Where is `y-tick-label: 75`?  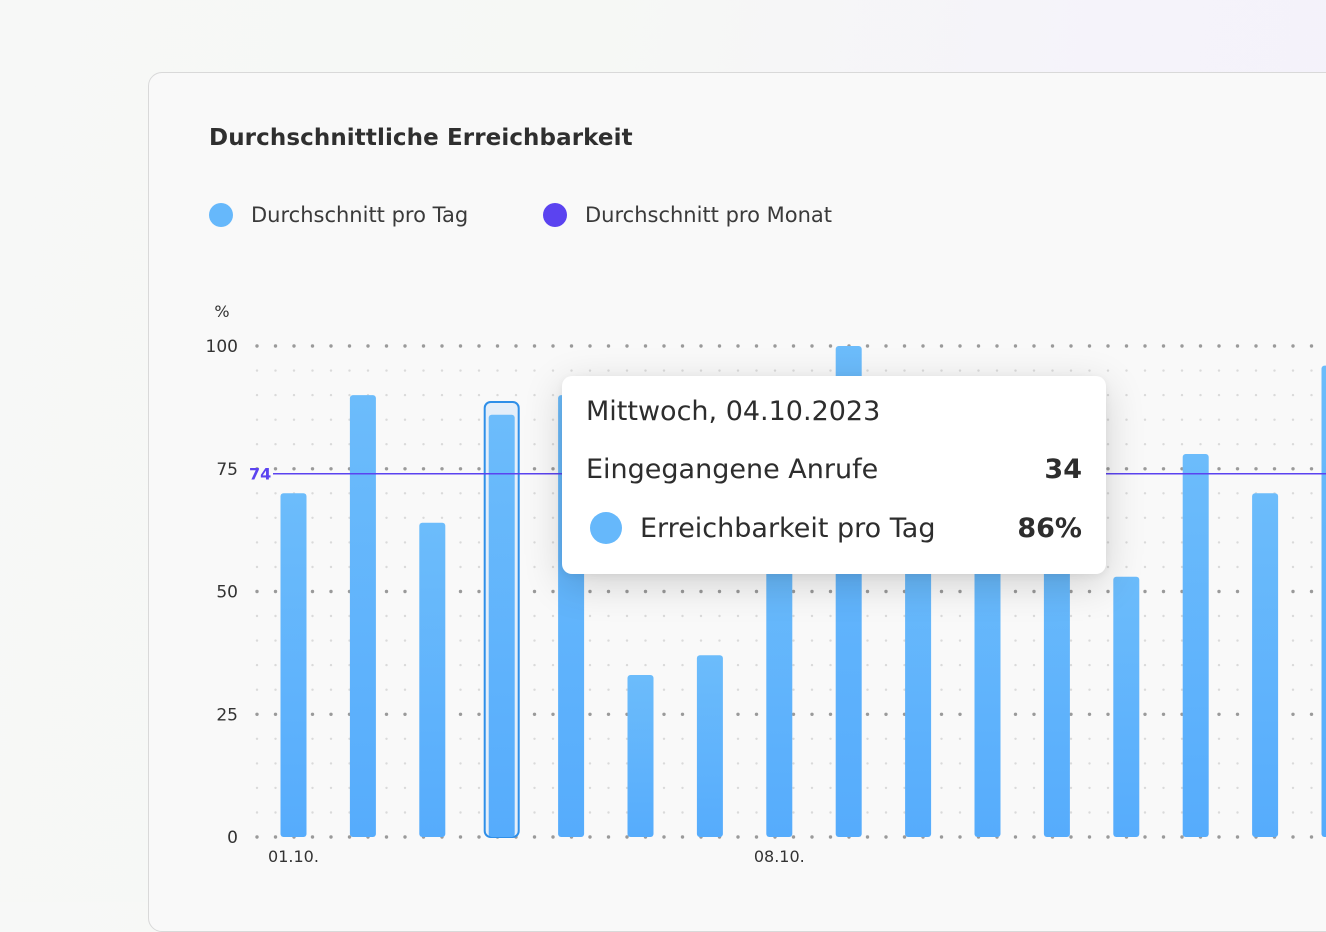 y-tick-label: 75 is located at coordinates (227, 470).